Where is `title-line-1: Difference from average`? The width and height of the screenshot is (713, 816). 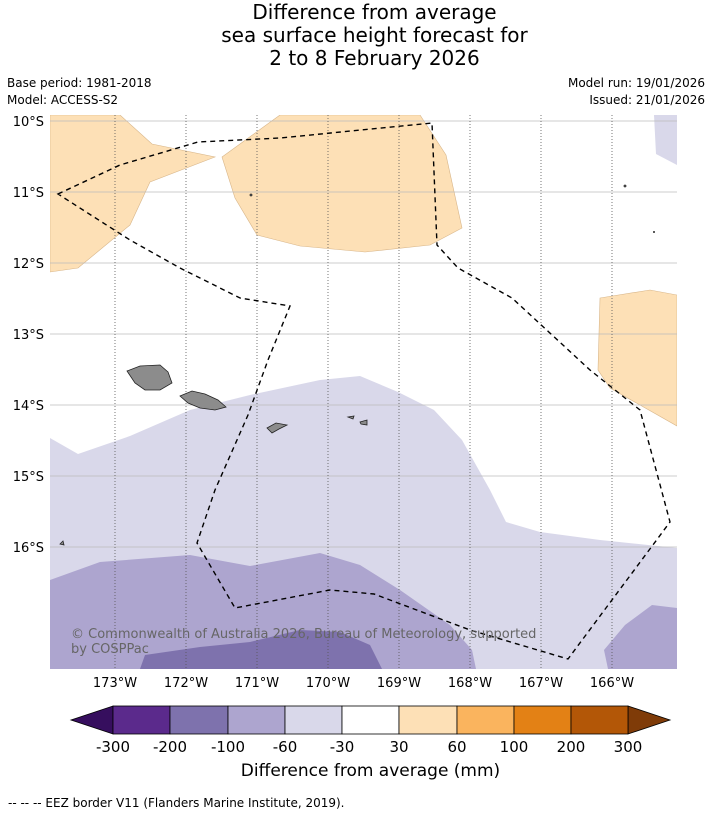 title-line-1: Difference from average is located at coordinates (374, 12).